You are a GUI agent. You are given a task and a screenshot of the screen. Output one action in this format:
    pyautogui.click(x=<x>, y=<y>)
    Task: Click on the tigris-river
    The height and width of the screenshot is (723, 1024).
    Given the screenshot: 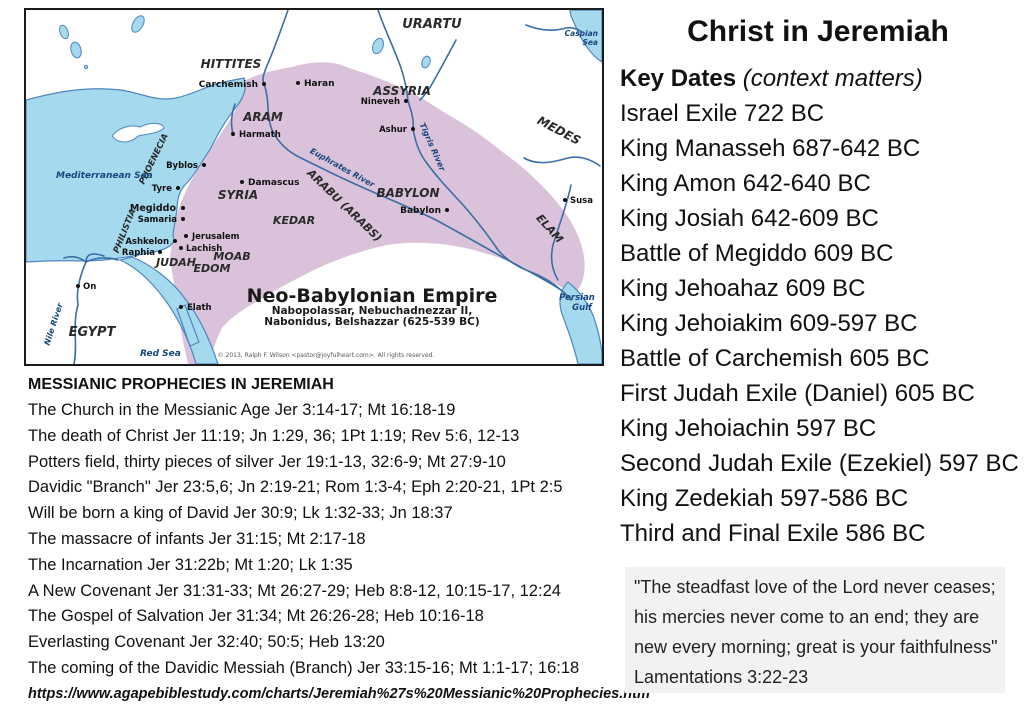 What is the action you would take?
    pyautogui.click(x=469, y=150)
    